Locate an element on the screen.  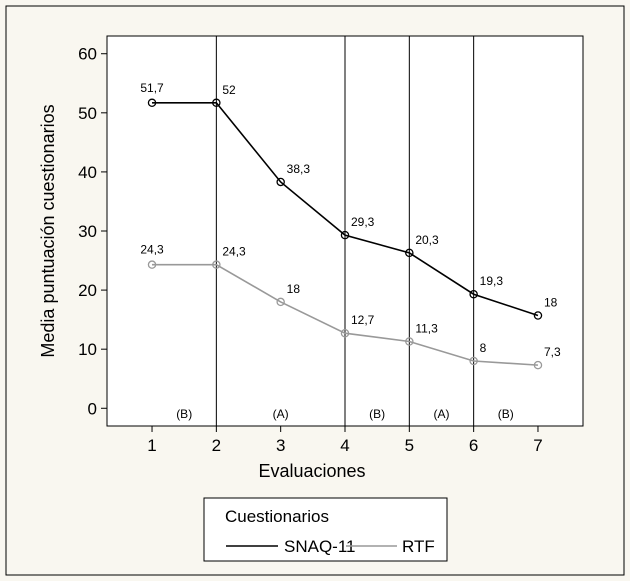
legend-label-snaq: SNAQ-11 is located at coordinates (320, 546).